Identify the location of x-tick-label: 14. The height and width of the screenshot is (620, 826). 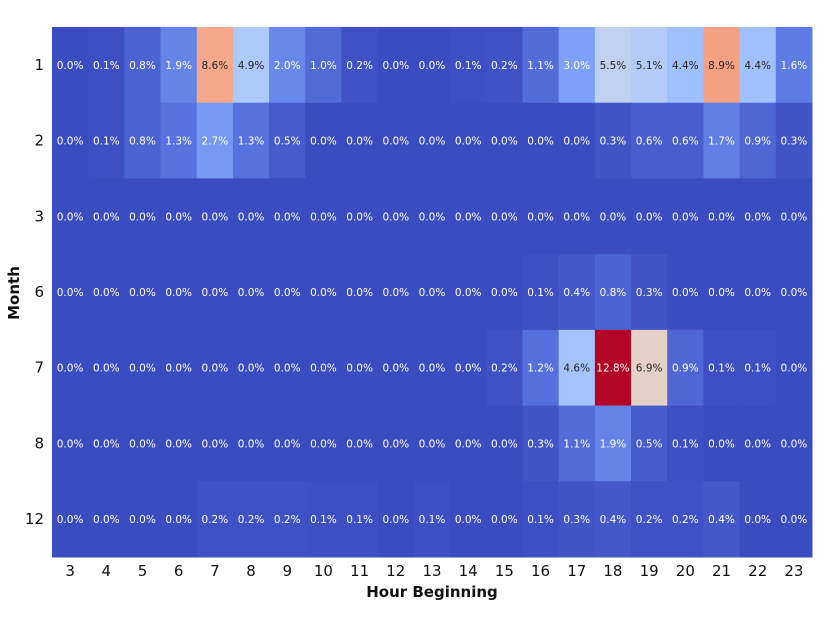
(468, 571).